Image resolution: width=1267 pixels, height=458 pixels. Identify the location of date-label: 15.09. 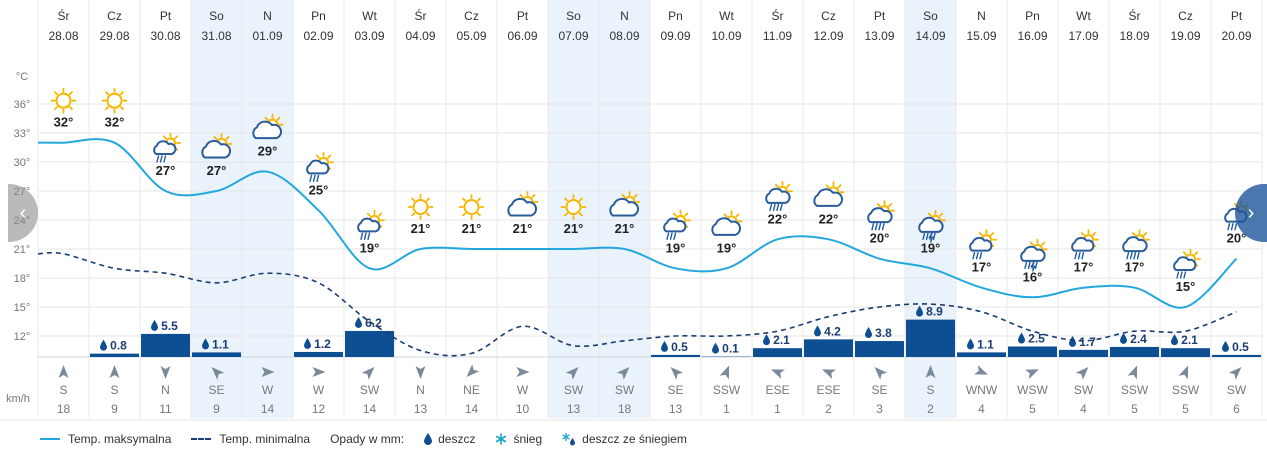
(981, 36).